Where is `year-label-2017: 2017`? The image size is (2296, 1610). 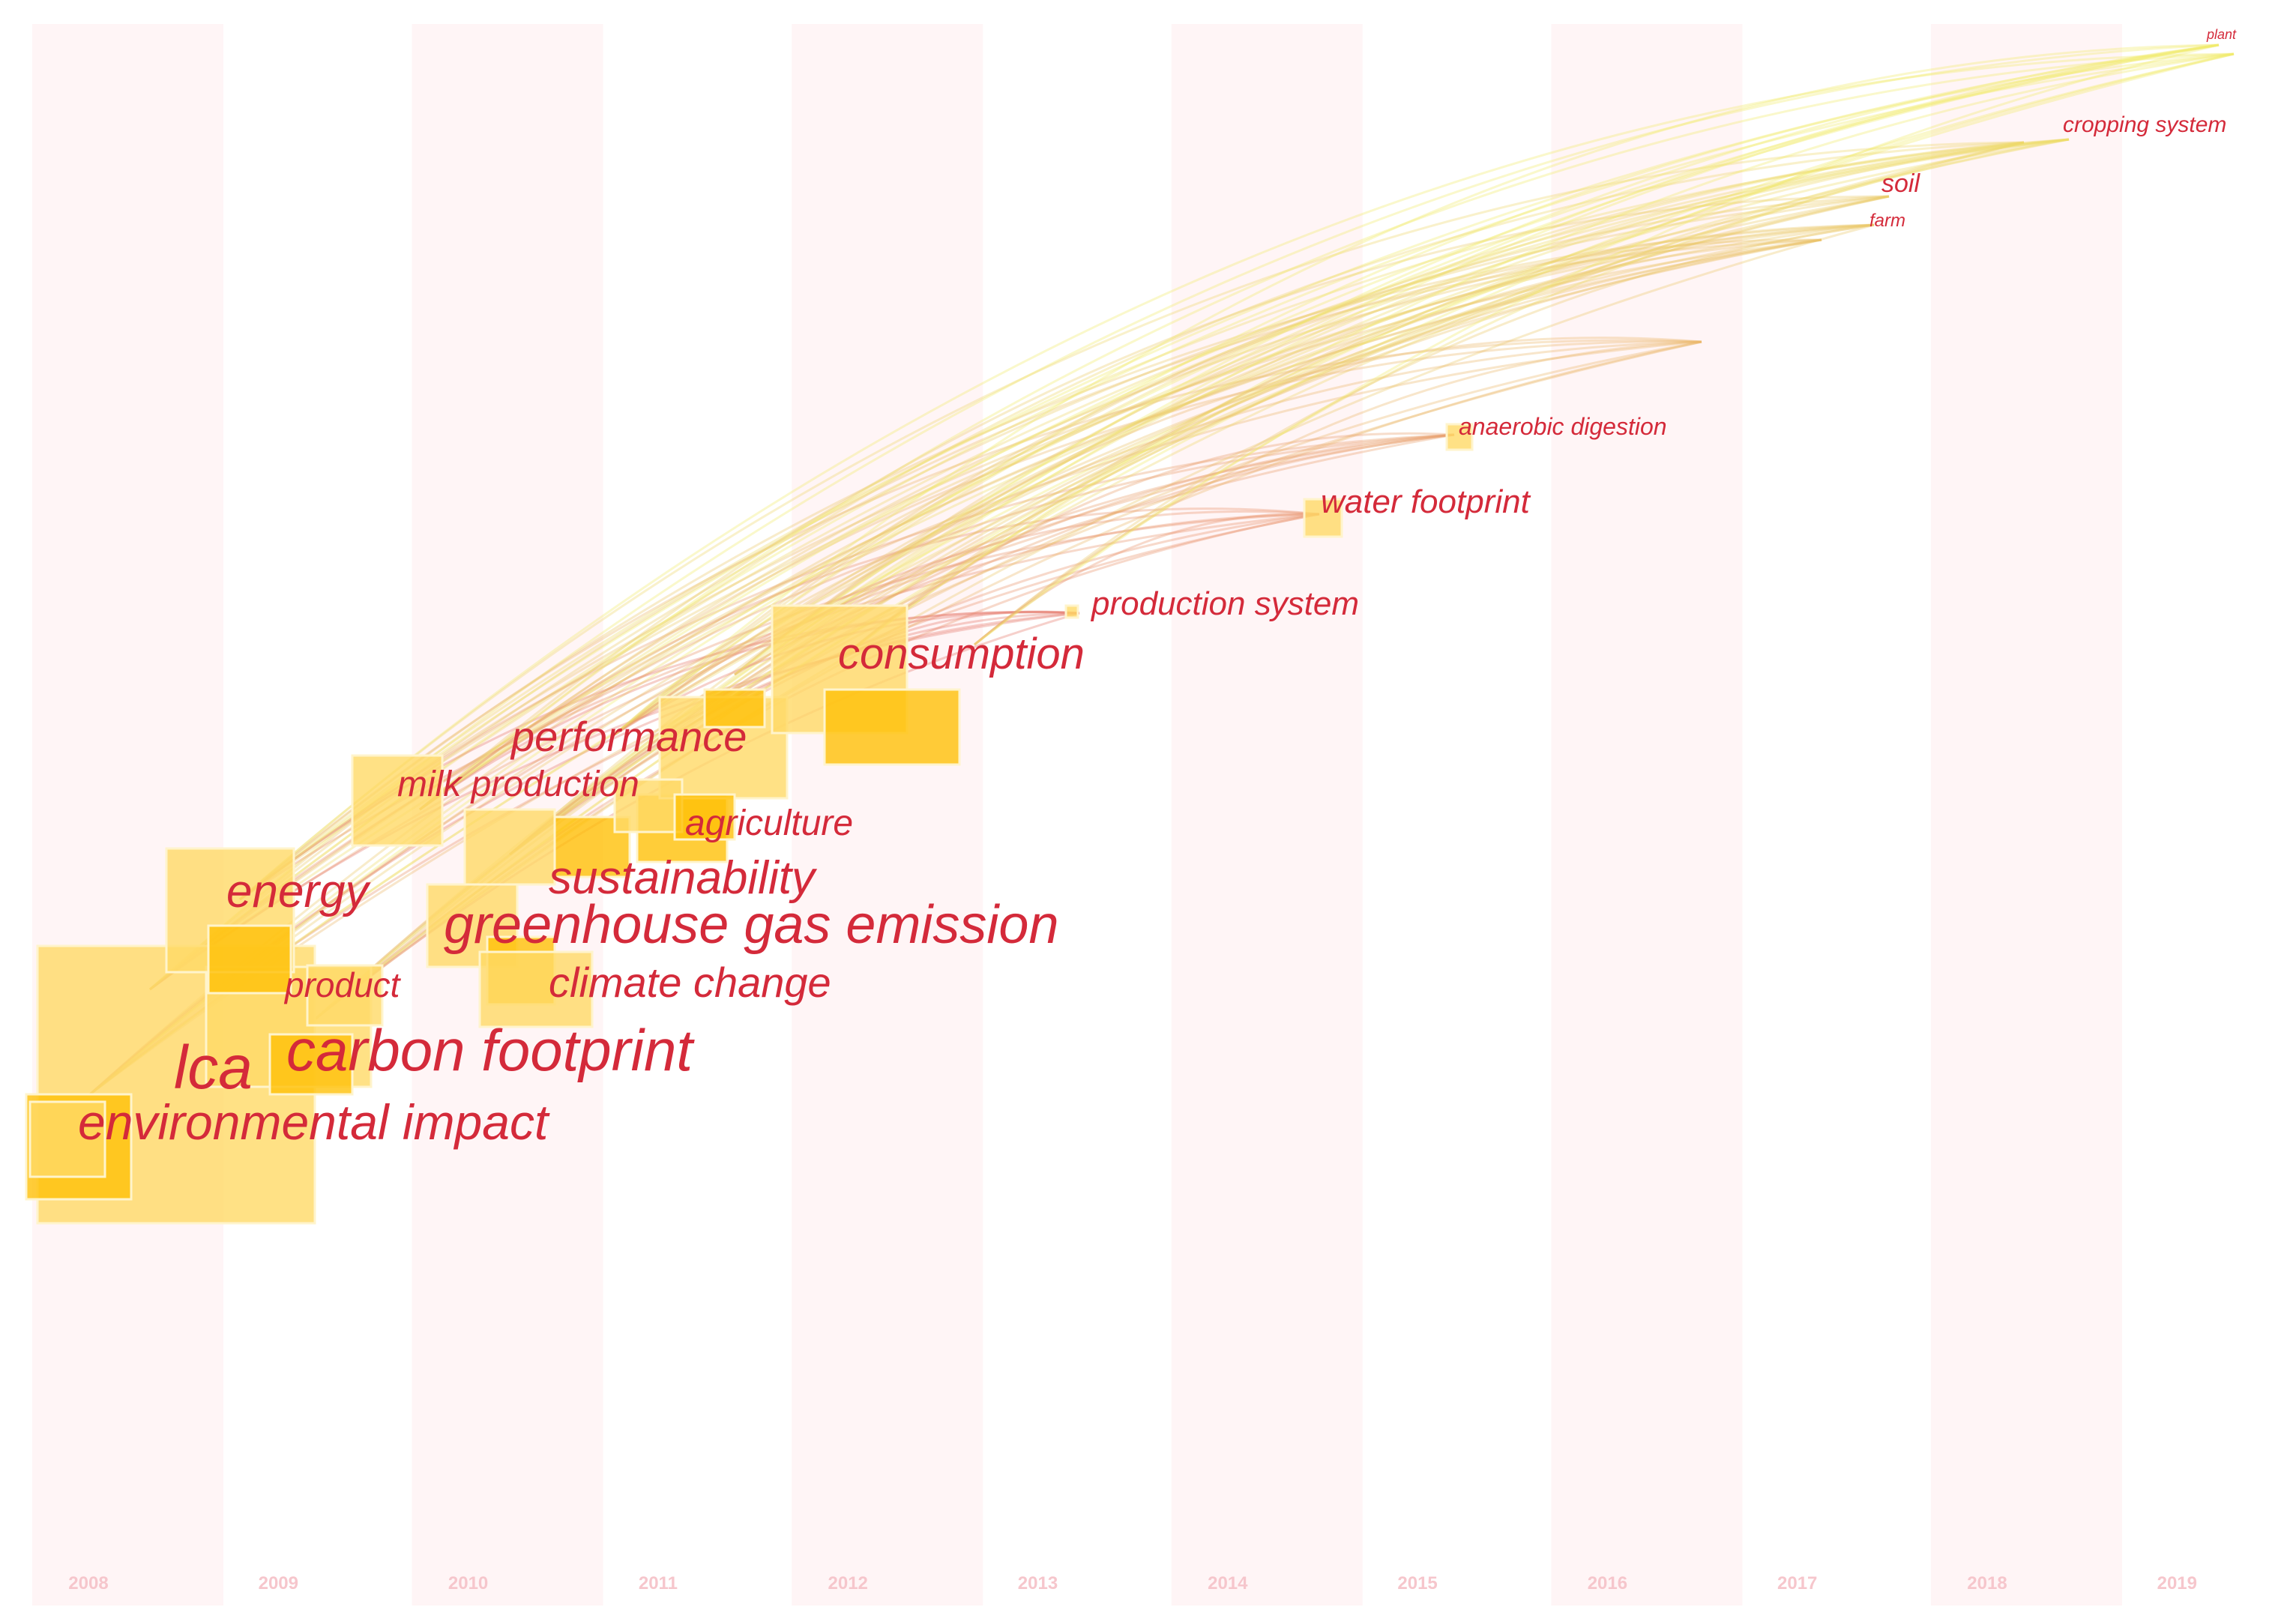
year-label-2017: 2017 is located at coordinates (1797, 1583).